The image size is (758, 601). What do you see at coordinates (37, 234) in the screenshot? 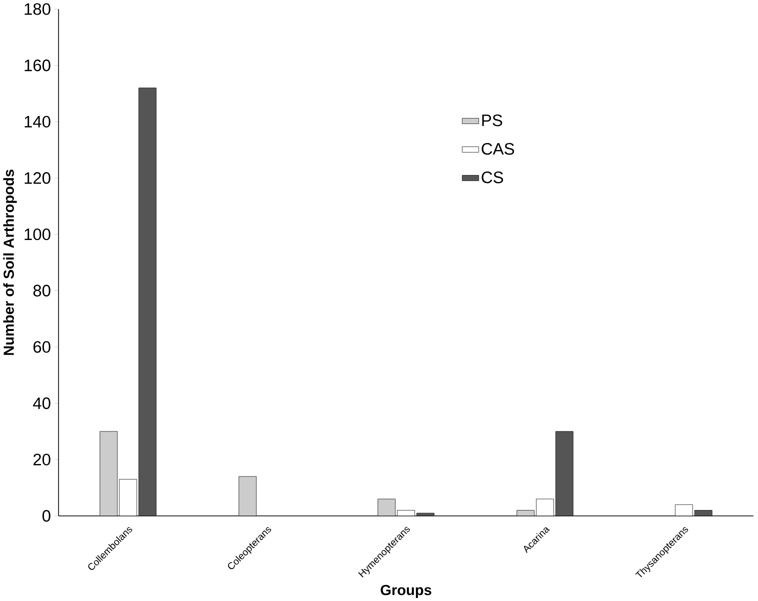
I see `y-tick-label: 100` at bounding box center [37, 234].